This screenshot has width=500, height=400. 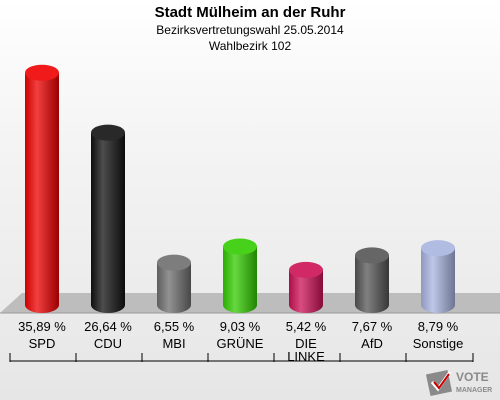 What do you see at coordinates (240, 326) in the screenshot?
I see `value-label: 9,03 %` at bounding box center [240, 326].